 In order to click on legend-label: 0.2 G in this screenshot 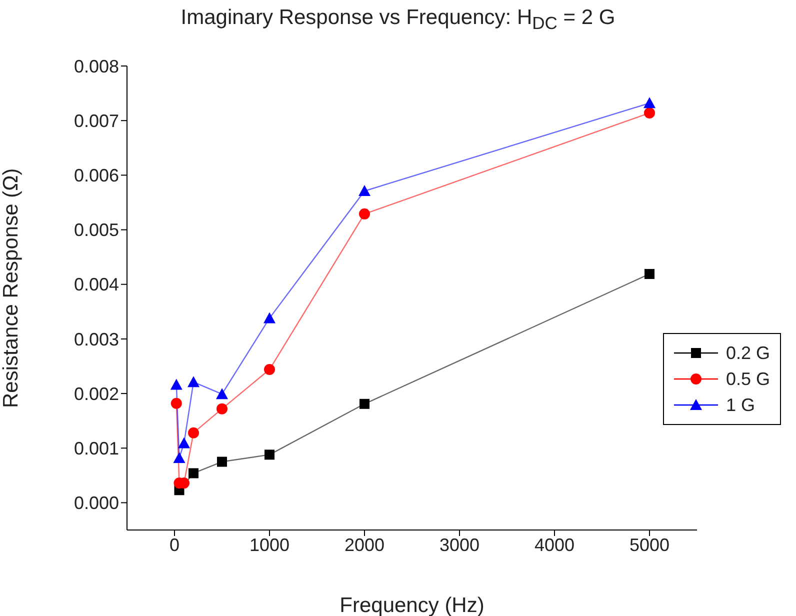, I will do `click(748, 353)`.